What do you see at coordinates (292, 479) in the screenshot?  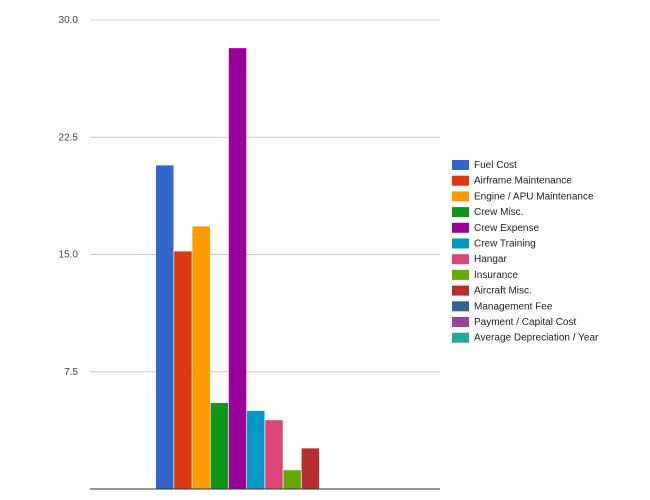 I see `bar-insurance` at bounding box center [292, 479].